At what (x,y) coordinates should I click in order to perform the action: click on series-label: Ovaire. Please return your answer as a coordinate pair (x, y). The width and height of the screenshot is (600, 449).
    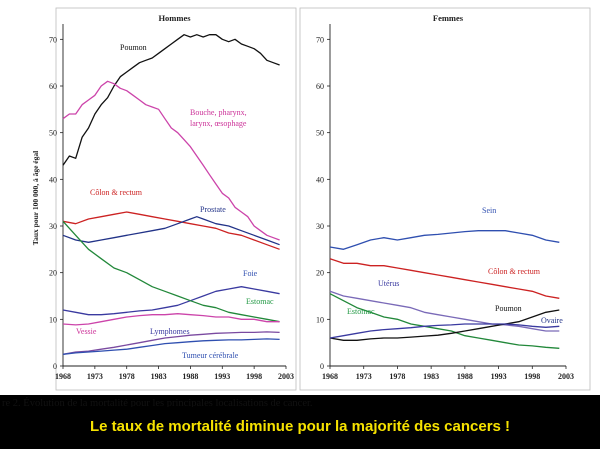
    Looking at the image, I should click on (552, 320).